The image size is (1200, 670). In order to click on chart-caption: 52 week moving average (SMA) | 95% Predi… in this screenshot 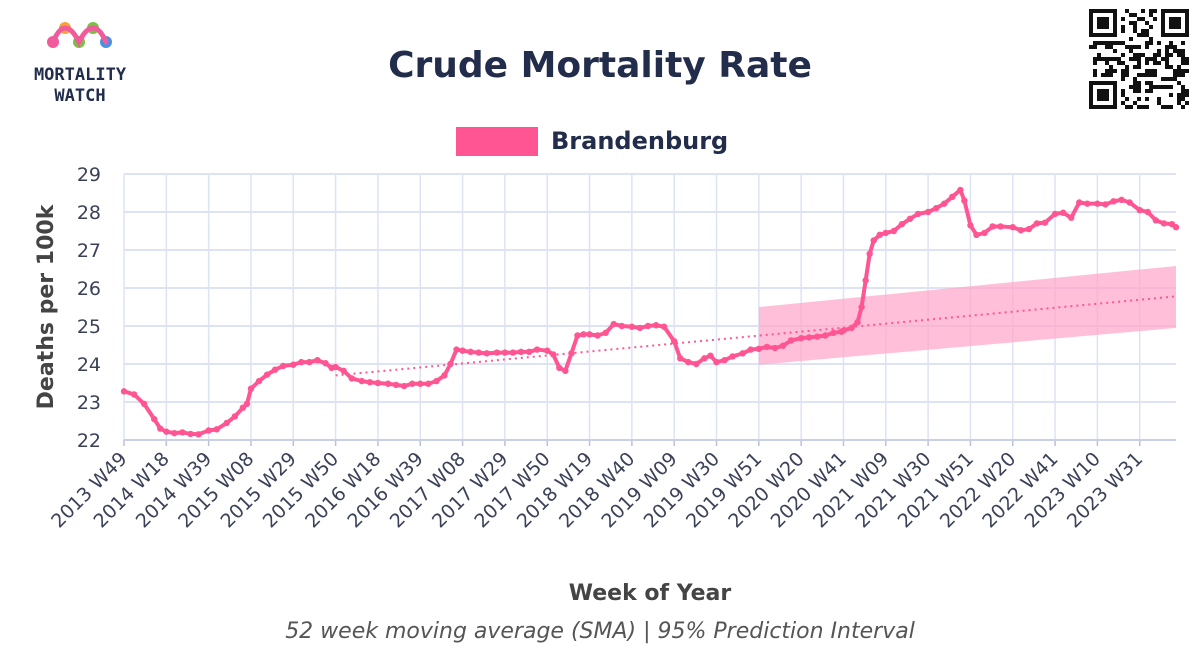, I will do `click(600, 631)`.